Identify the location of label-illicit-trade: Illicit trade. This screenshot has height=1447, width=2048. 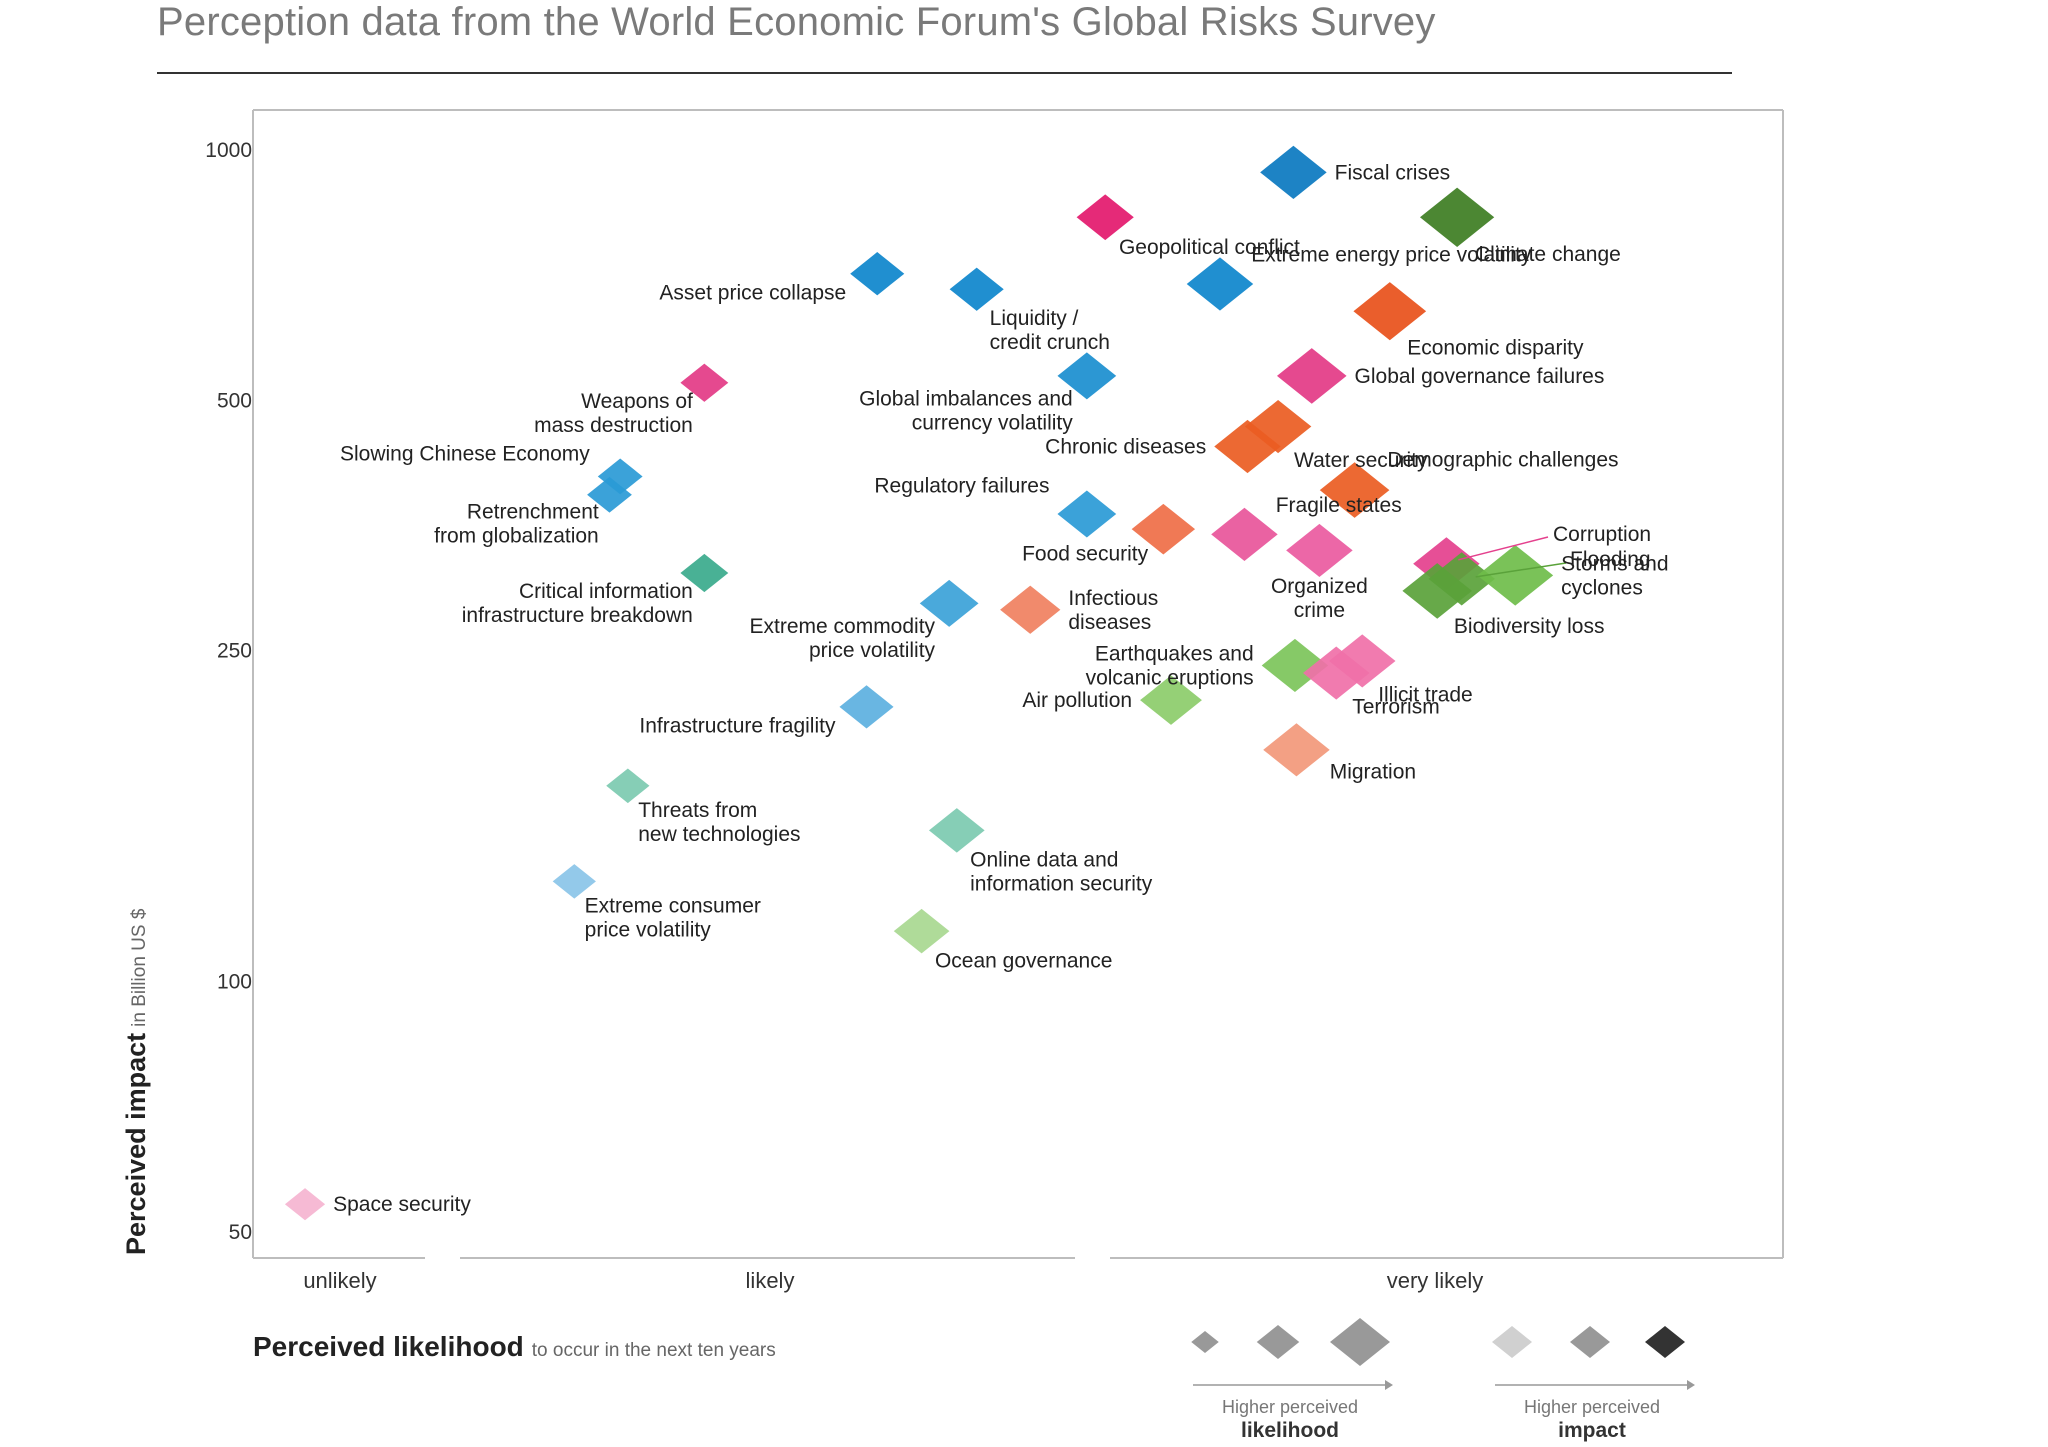
(1425, 695).